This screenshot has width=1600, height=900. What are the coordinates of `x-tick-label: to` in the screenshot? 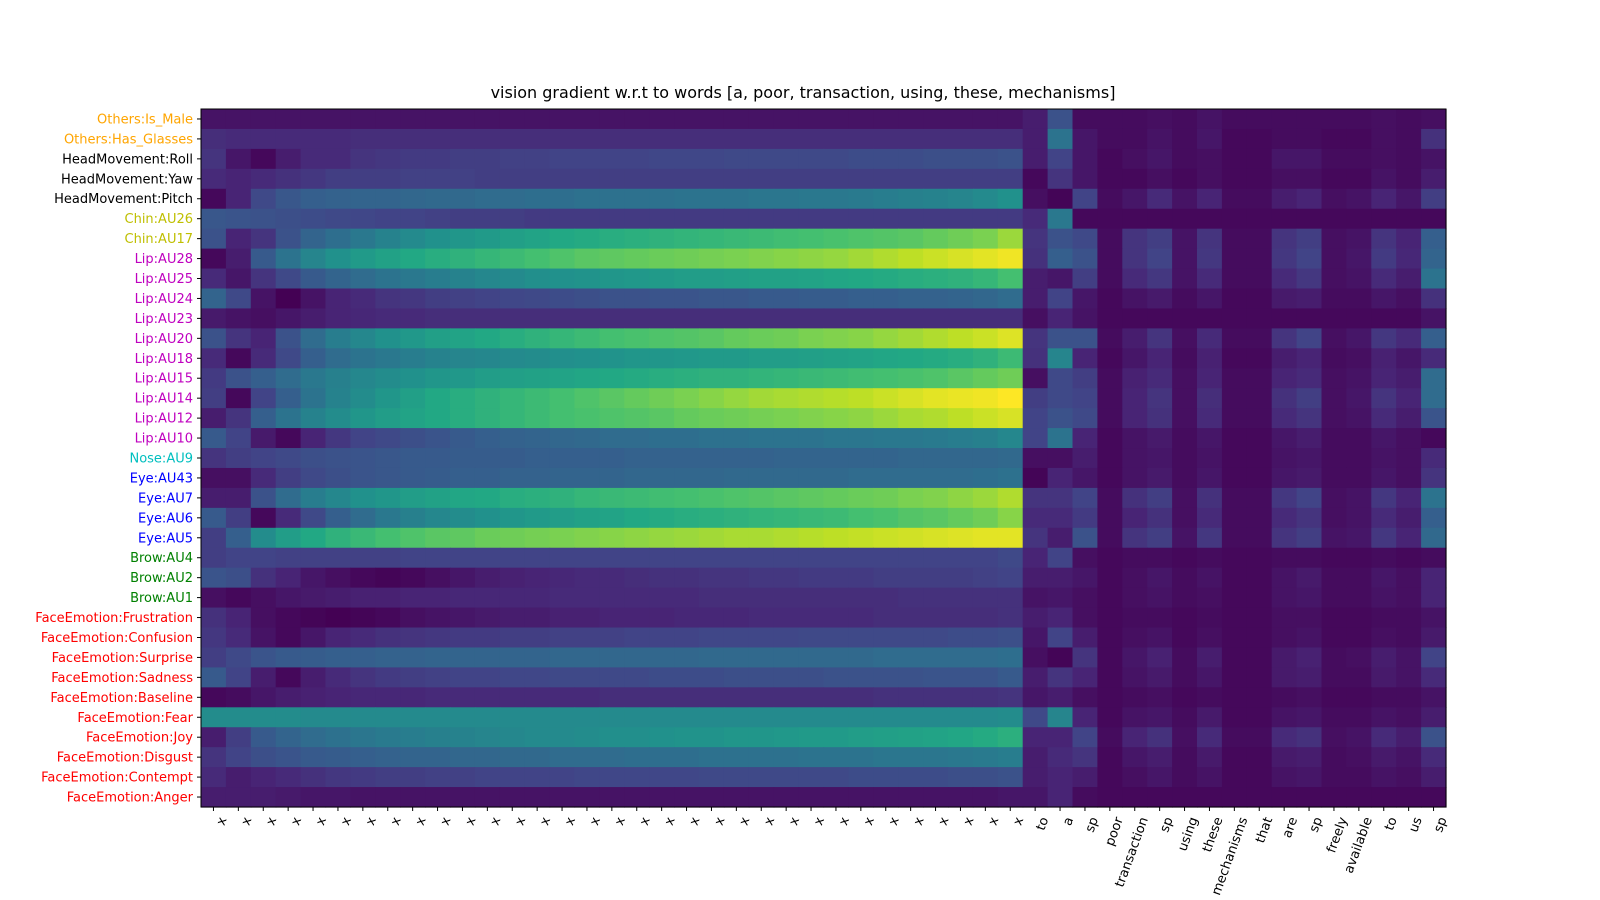 It's located at (1043, 823).